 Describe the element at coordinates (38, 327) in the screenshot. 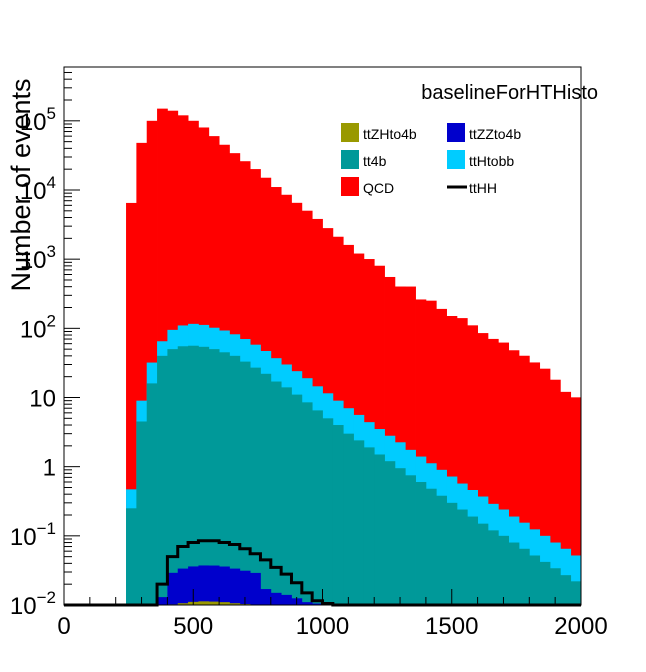

I see `y-tick-label: 10²` at that location.